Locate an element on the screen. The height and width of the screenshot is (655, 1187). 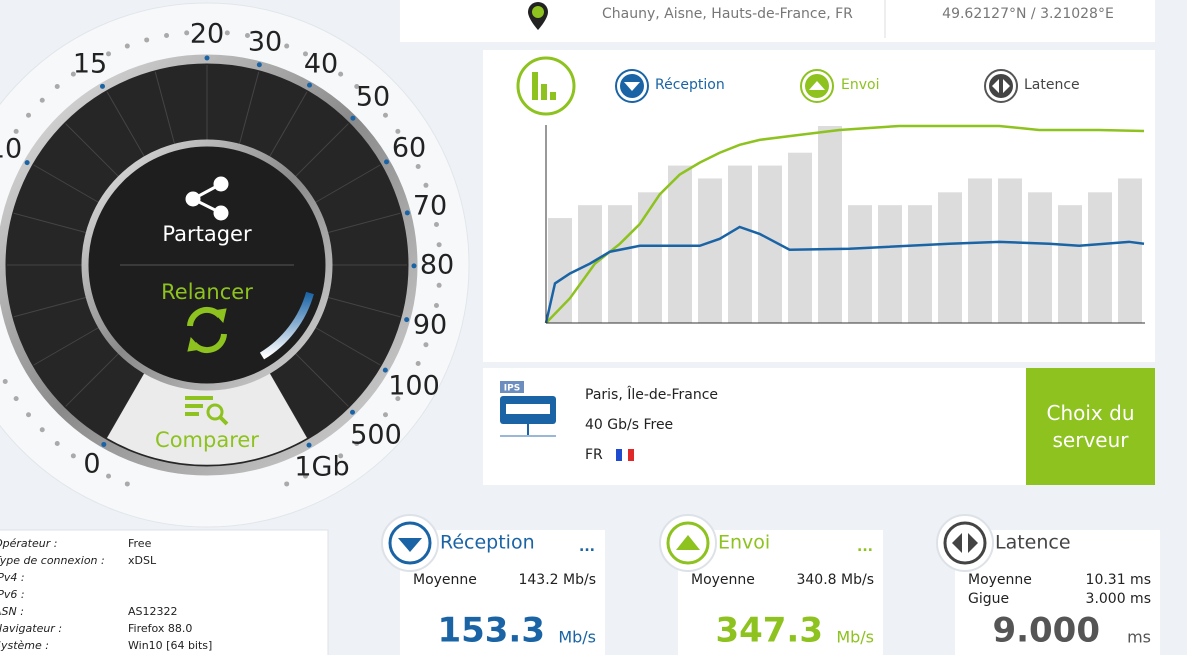
card-row-value: 10.31 ms is located at coordinates (1118, 580).